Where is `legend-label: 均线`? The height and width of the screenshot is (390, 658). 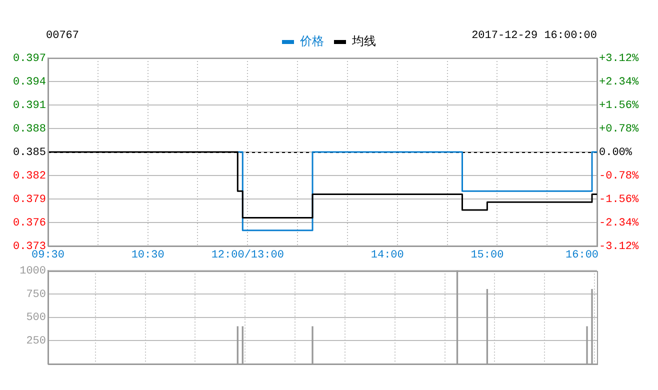
legend-label: 均线 is located at coordinates (363, 41).